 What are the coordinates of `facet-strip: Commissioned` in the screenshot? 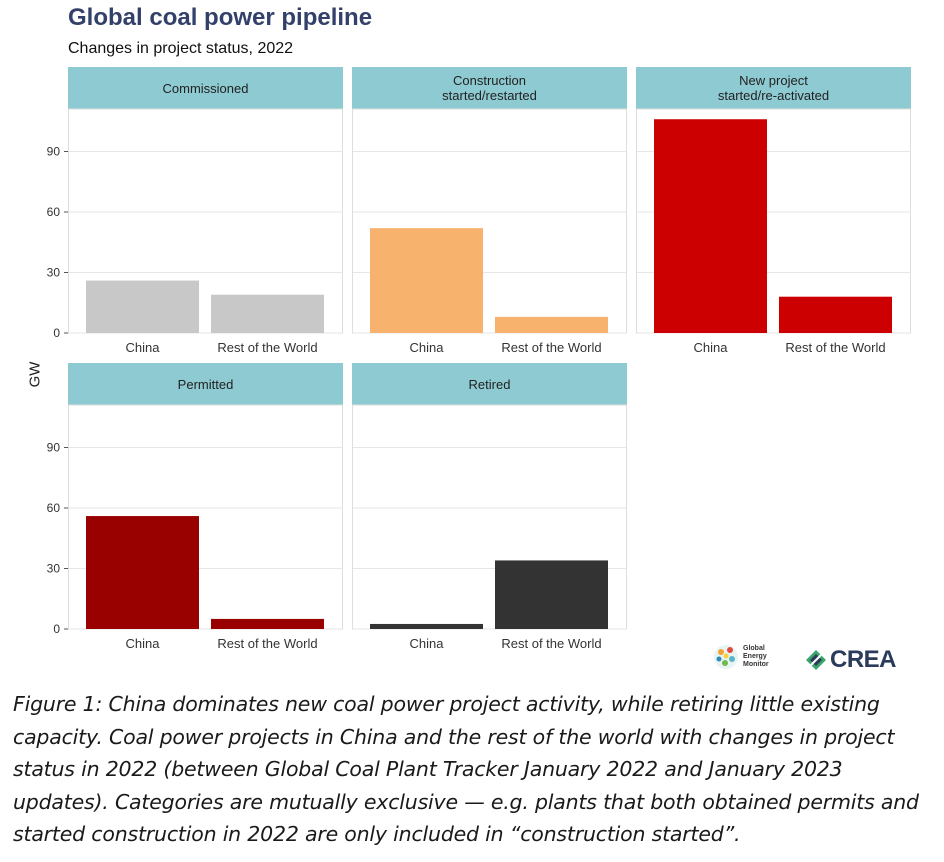 It's located at (205, 88).